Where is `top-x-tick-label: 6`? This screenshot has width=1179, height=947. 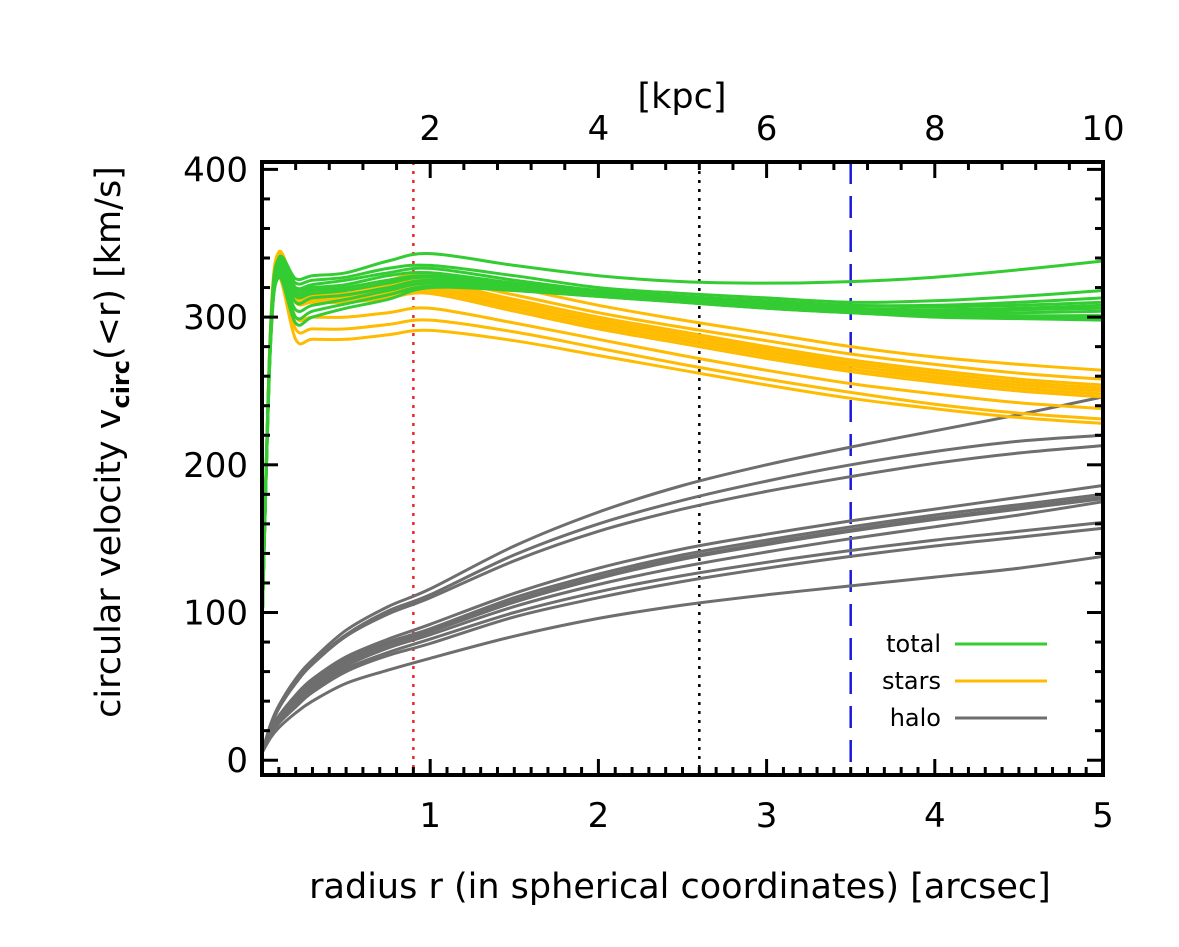
top-x-tick-label: 6 is located at coordinates (767, 129).